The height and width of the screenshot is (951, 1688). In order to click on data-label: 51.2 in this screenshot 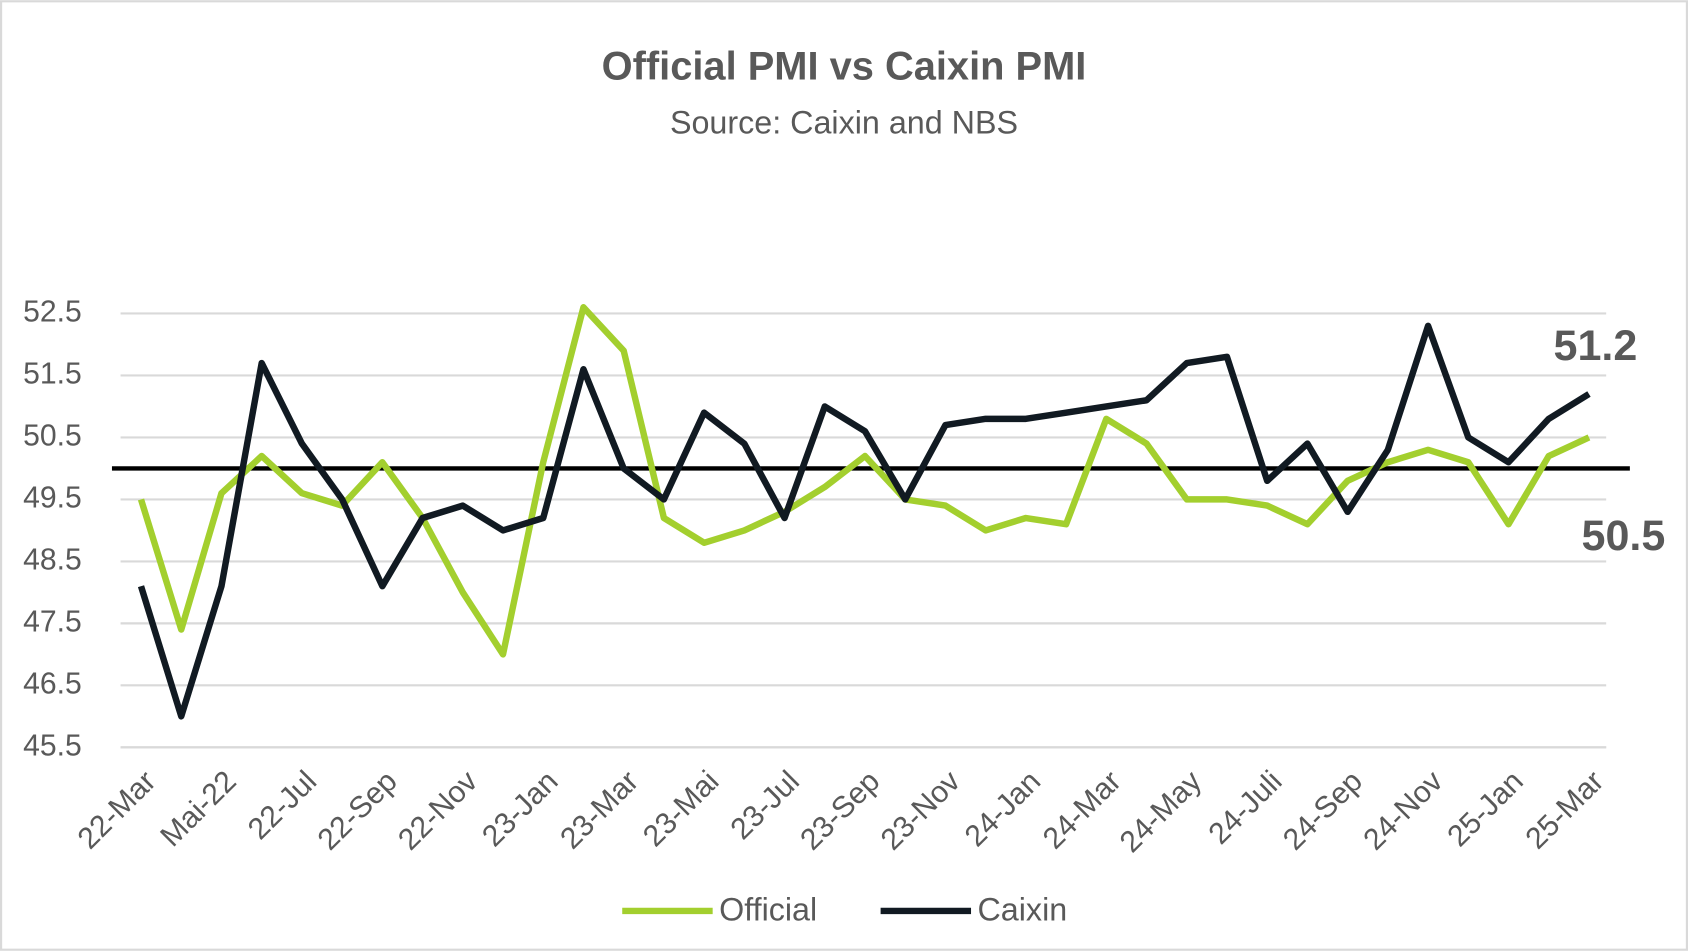, I will do `click(1596, 346)`.